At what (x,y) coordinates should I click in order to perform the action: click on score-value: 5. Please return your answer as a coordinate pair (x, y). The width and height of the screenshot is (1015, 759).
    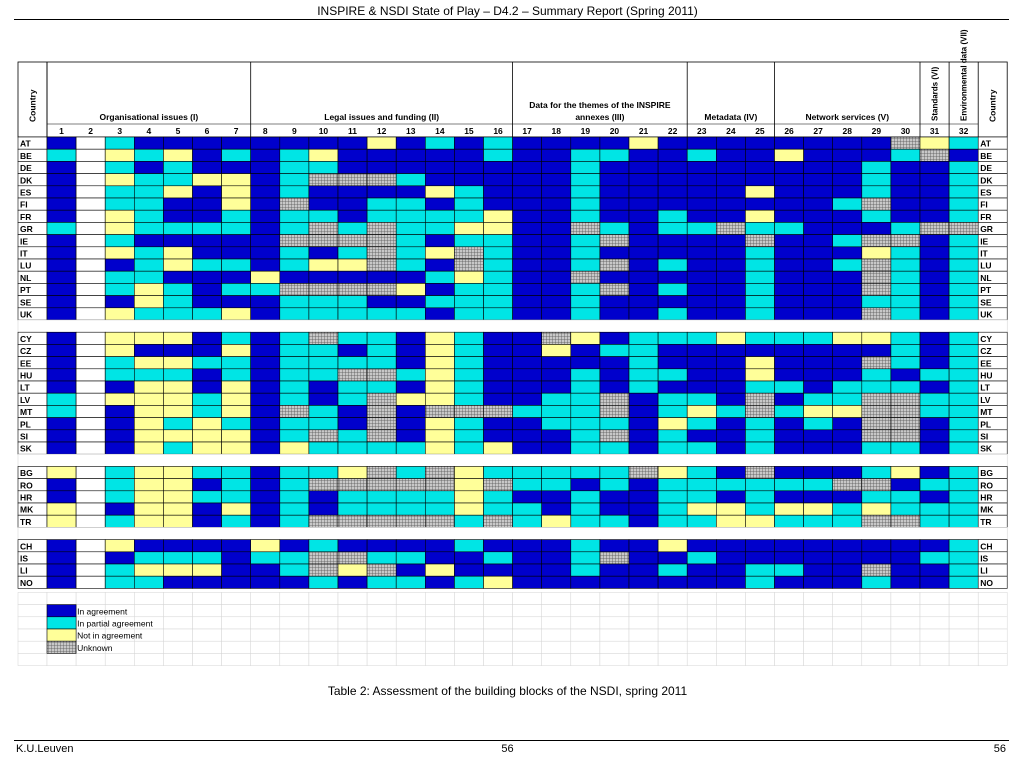
    Looking at the image, I should click on (90, 351).